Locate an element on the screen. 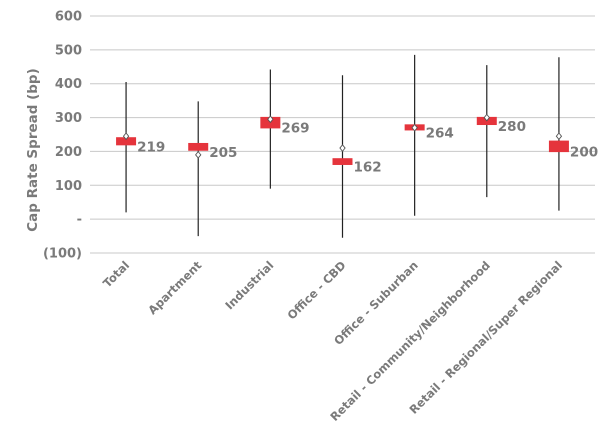 The height and width of the screenshot is (433, 603). x-tick-label-0: Total is located at coordinates (116, 274).